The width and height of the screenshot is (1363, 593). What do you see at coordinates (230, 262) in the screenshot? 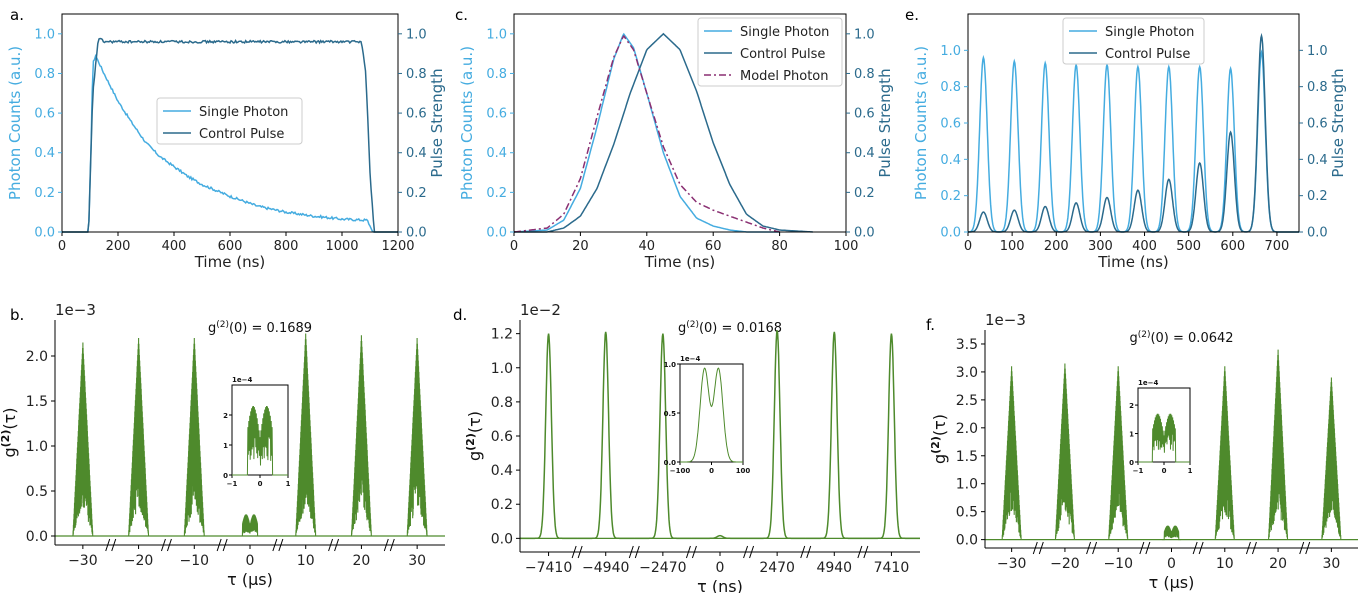
I see `x-axis-label: Time (ns)` at bounding box center [230, 262].